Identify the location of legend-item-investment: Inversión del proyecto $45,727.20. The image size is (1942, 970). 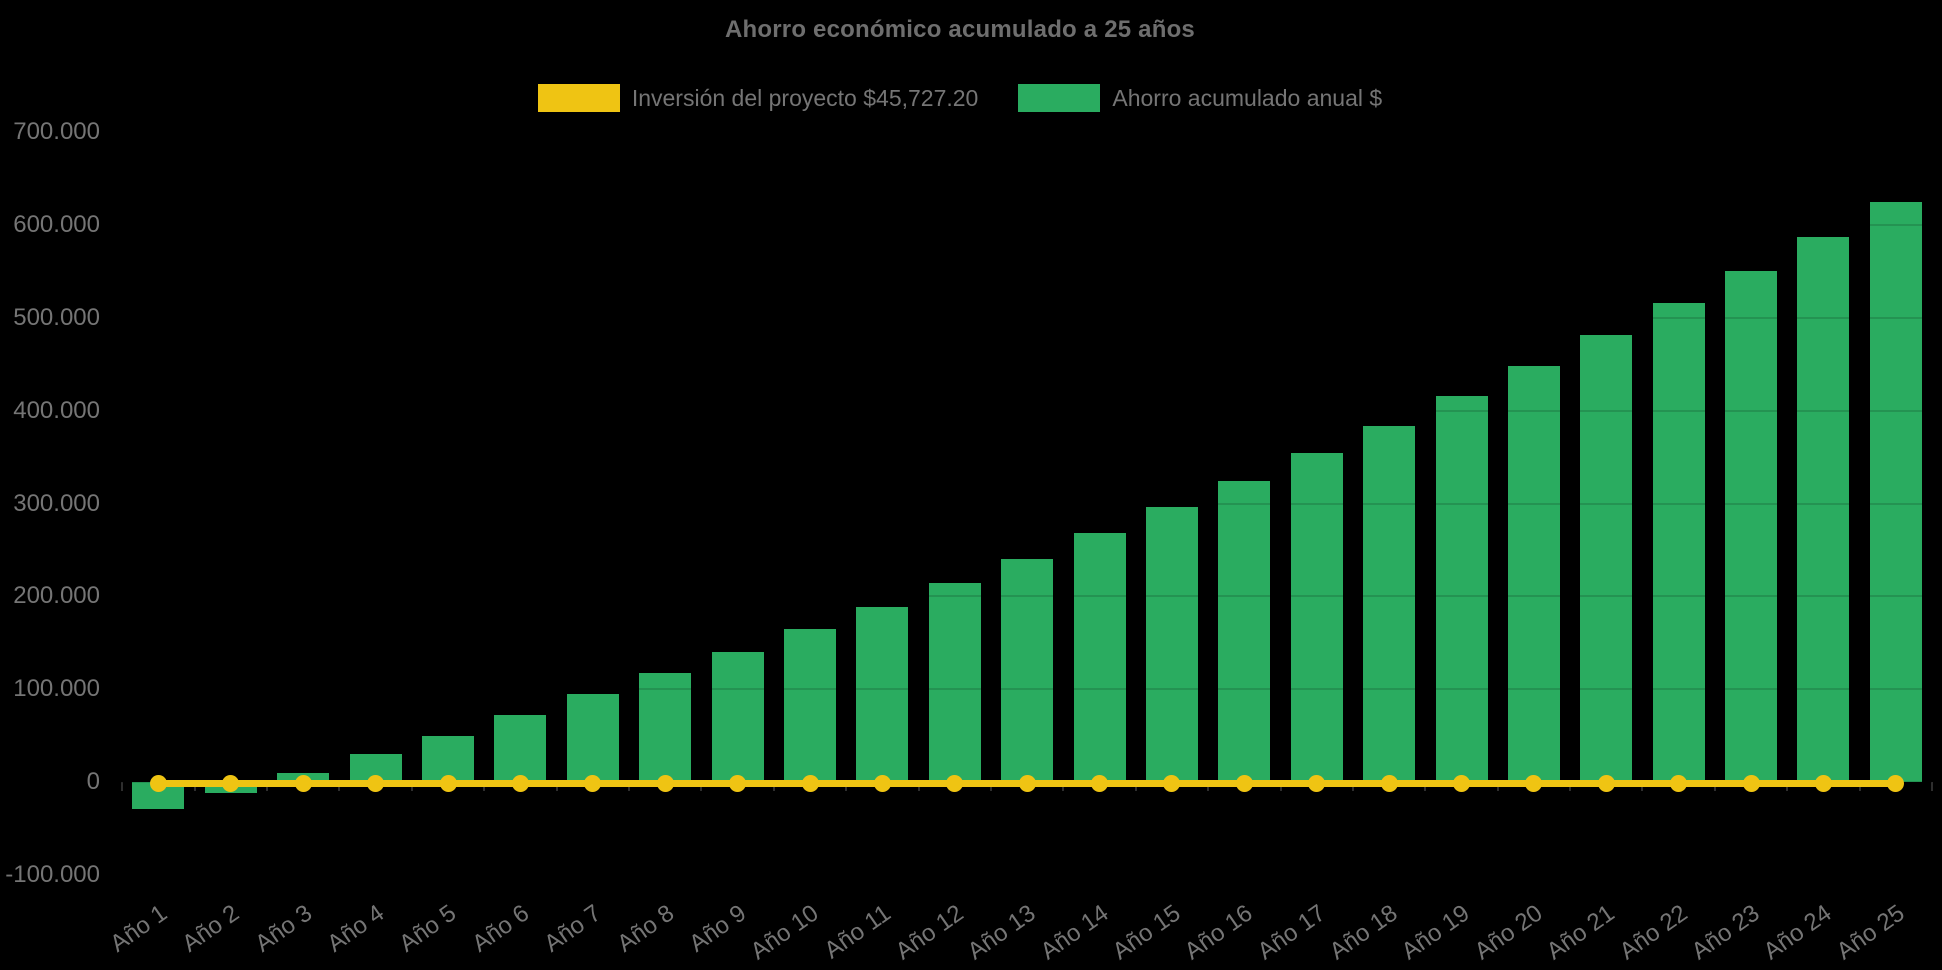
(758, 98).